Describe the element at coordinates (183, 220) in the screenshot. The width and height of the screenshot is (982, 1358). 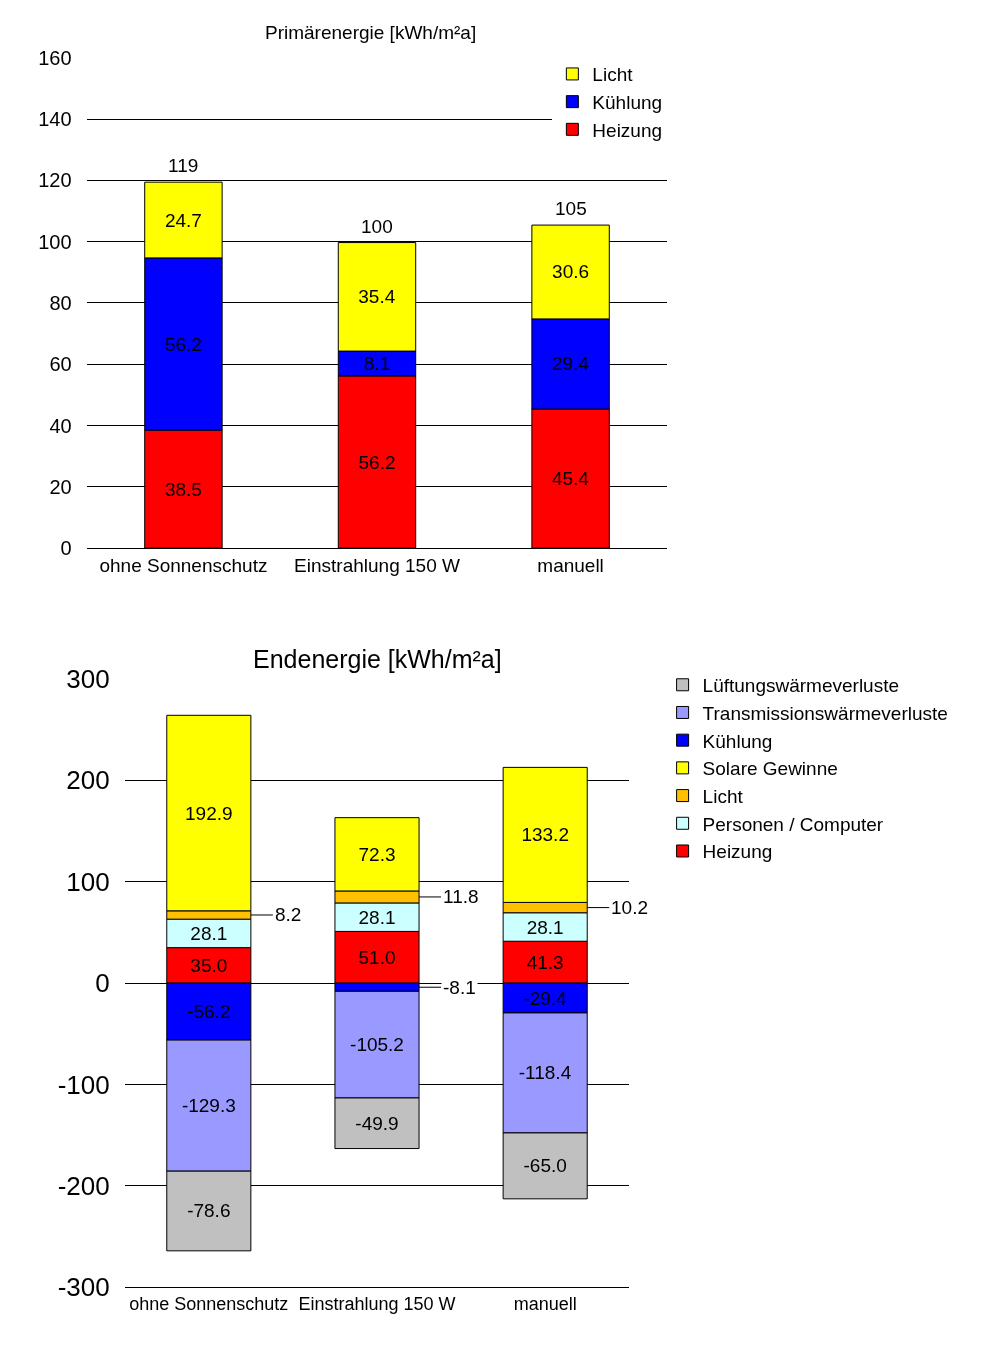
I see `data-label: 24.7` at that location.